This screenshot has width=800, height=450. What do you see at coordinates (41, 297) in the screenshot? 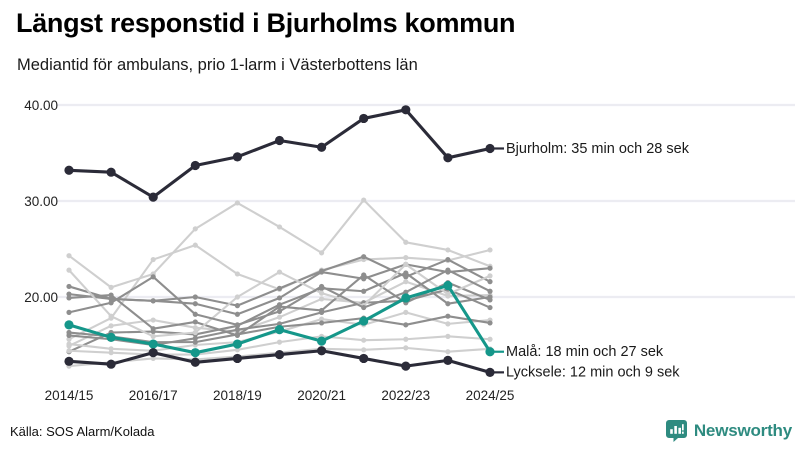
I see `y-axis-tick-label: 20.00` at bounding box center [41, 297].